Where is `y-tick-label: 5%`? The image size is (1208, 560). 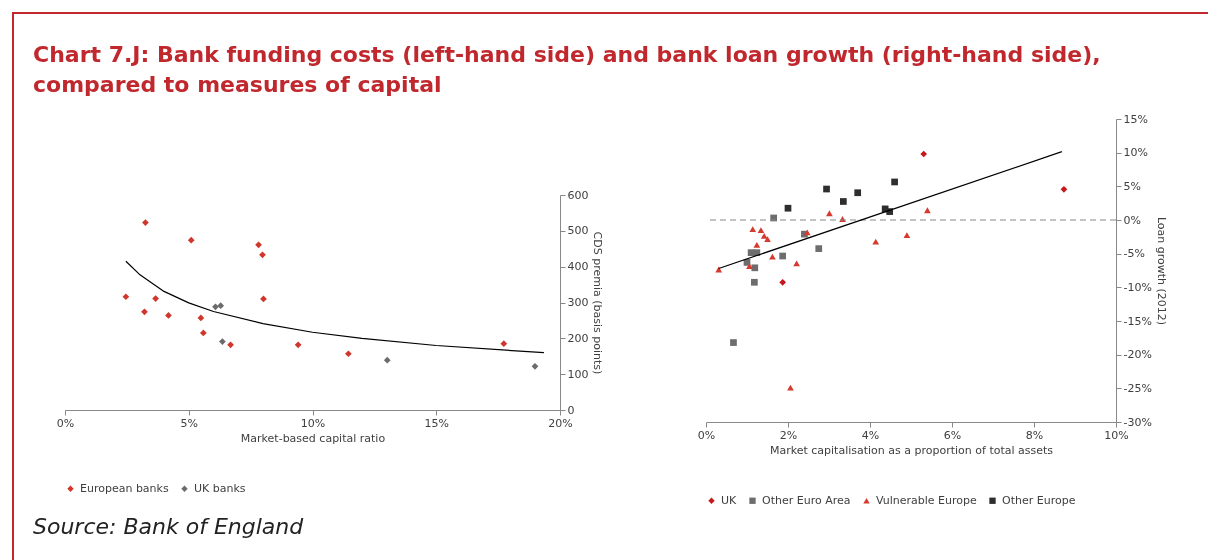 y-tick-label: 5% is located at coordinates (1132, 186).